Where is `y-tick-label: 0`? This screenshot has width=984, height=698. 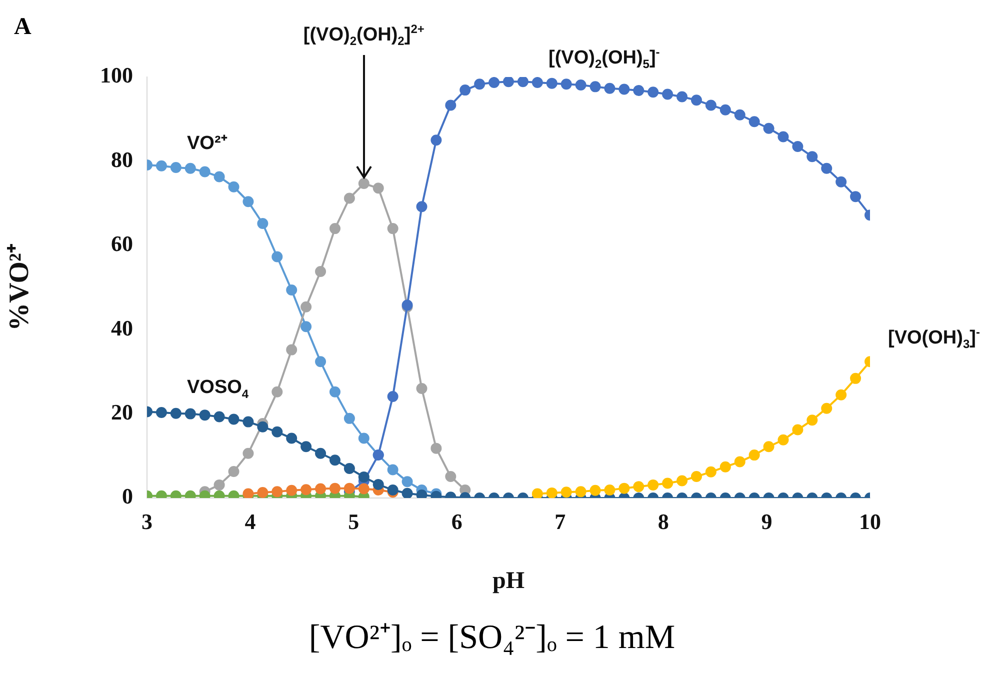 y-tick-label: 0 is located at coordinates (127, 496).